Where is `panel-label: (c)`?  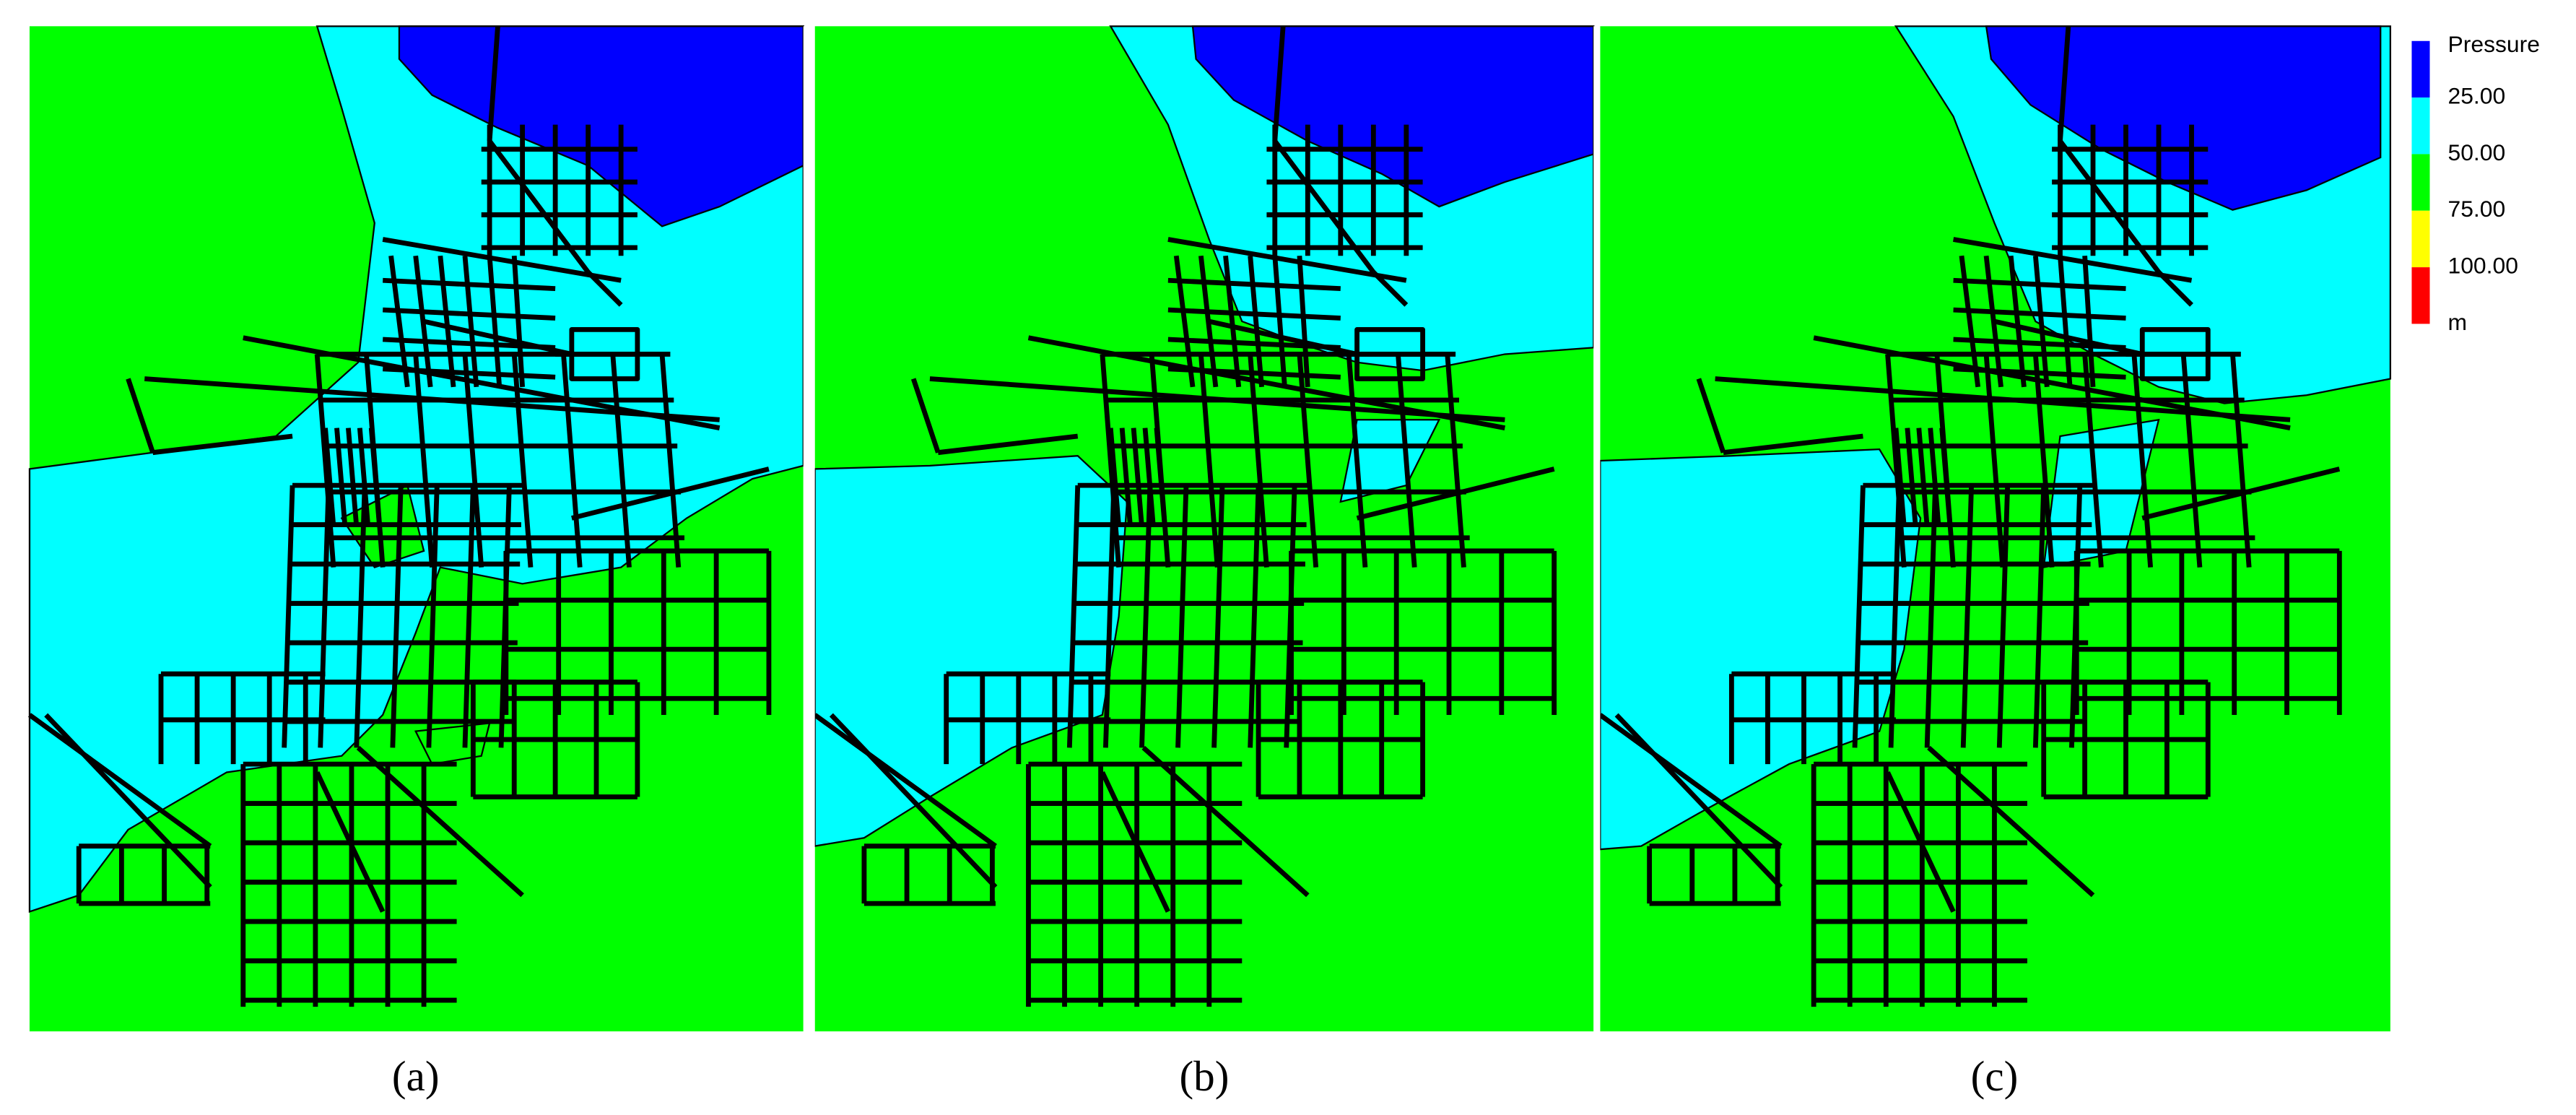
panel-label: (c) is located at coordinates (1995, 1076).